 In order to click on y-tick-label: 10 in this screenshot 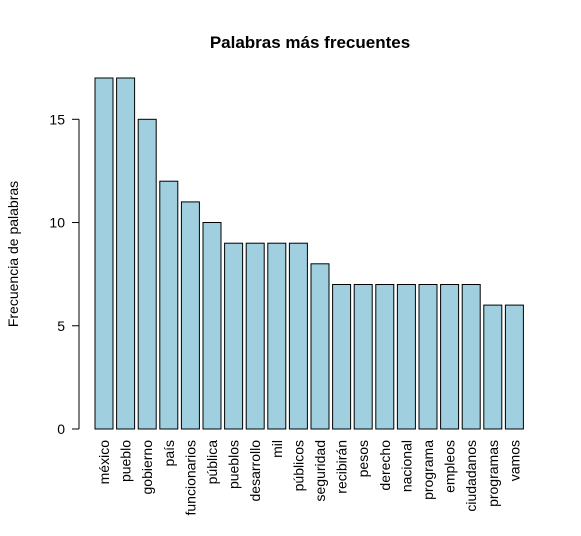, I will do `click(57, 223)`.